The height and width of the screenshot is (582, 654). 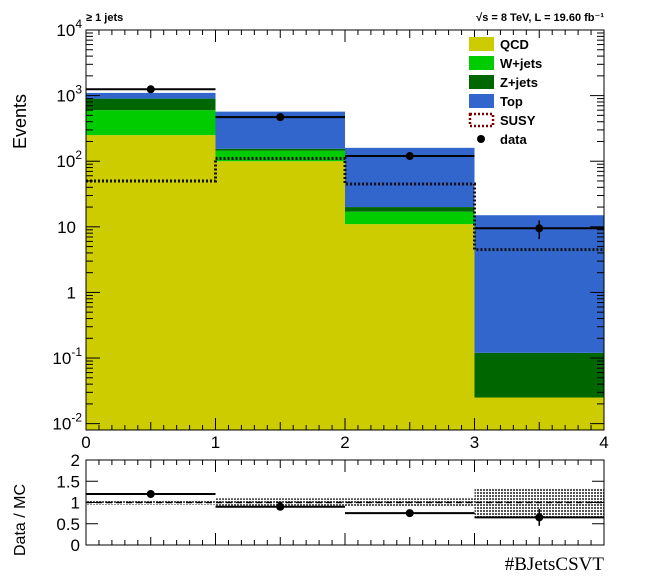 What do you see at coordinates (68, 524) in the screenshot?
I see `ratio-y-tick-label: 0.5` at bounding box center [68, 524].